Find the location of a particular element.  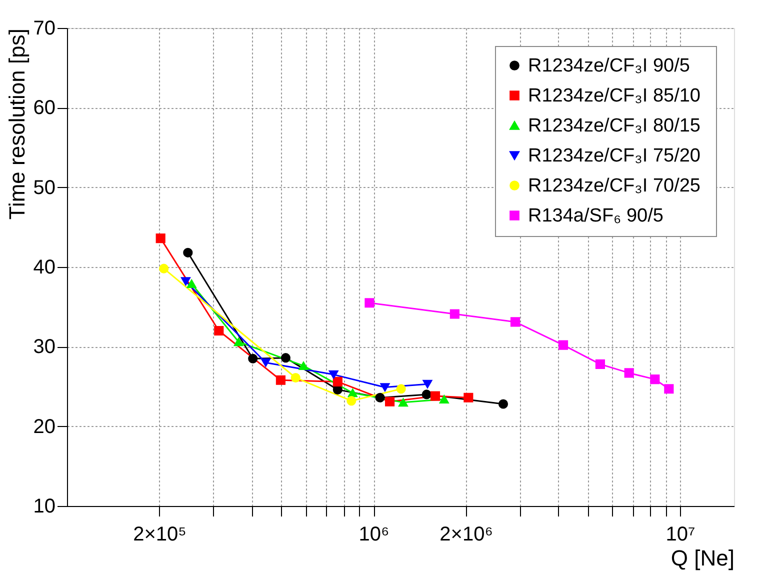

legend-label: R1234ze/CF₃I 75/20 is located at coordinates (614, 156).